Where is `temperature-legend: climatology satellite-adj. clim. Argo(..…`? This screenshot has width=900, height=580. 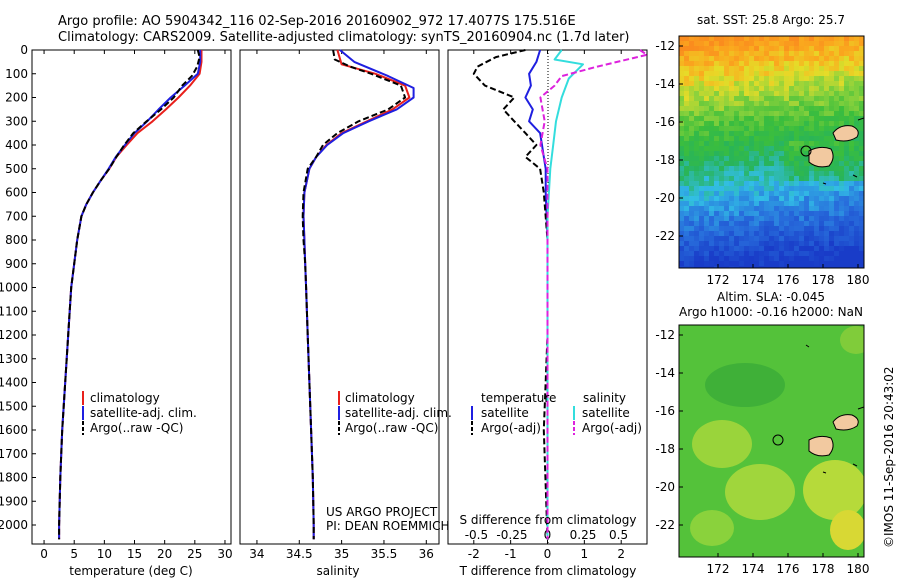
temperature-legend: climatology satellite-adj. clim. Argo(..… is located at coordinates (139, 413).